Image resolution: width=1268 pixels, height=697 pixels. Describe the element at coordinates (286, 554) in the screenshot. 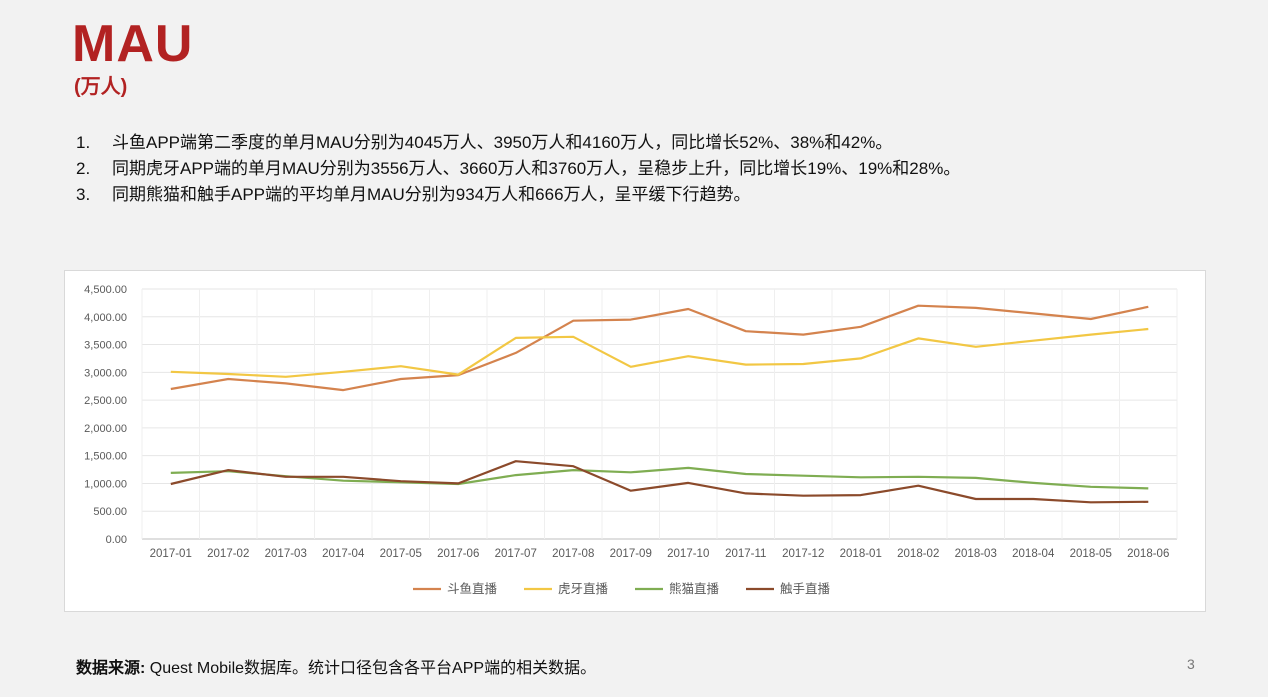

I see `x-tick-label: 2017-03` at that location.